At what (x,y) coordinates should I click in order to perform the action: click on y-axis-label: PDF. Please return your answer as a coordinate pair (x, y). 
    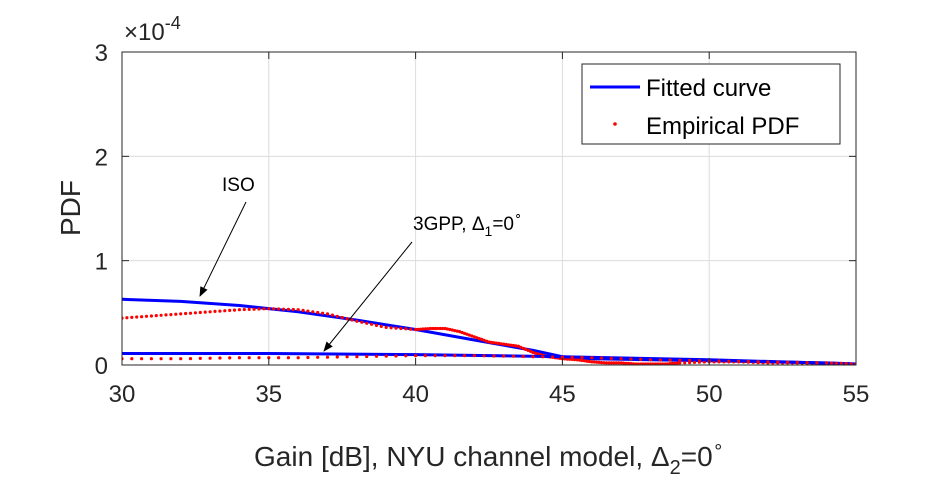
    Looking at the image, I should click on (70, 208).